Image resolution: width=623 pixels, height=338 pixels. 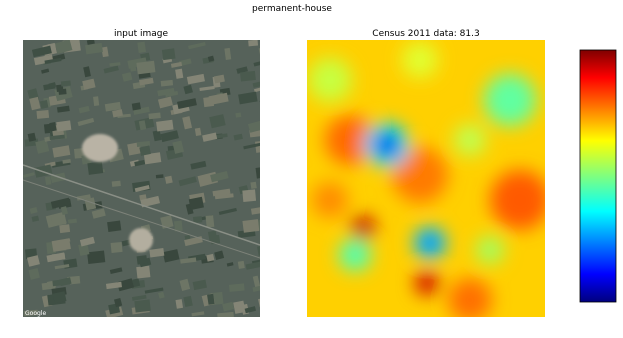 What do you see at coordinates (425, 34) in the screenshot?
I see `panel-title: Census 2011 data: 81.3` at bounding box center [425, 34].